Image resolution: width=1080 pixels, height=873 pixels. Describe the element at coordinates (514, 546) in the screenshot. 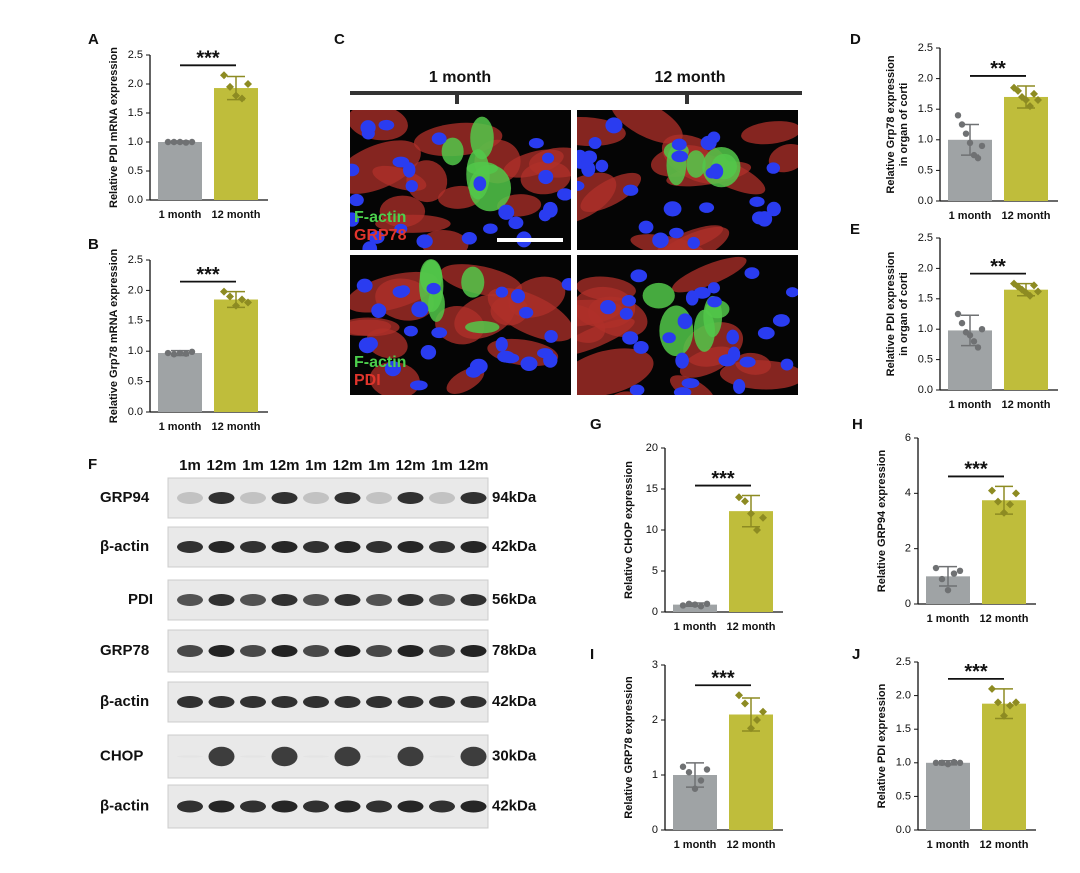

I see `size-label: 42kDa` at that location.